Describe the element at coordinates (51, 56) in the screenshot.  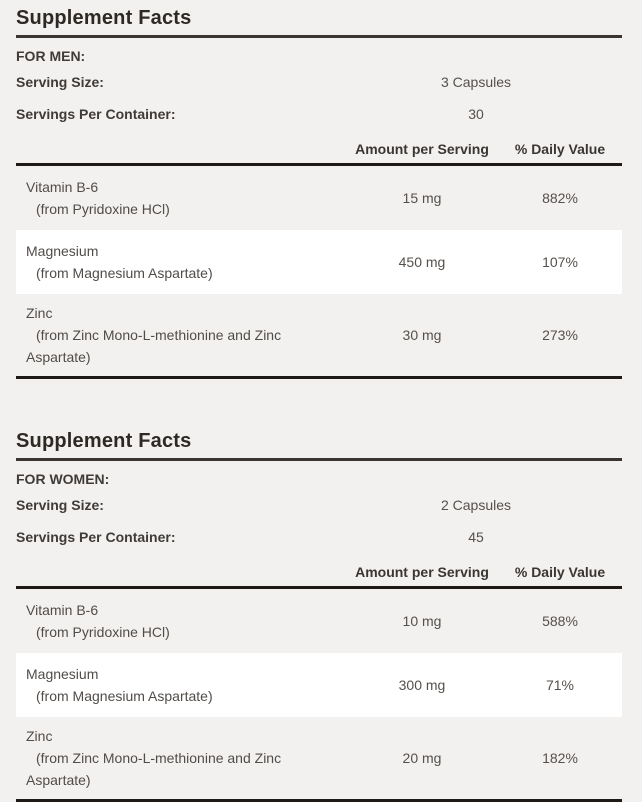
I see `audience-label: FOR MEN:` at that location.